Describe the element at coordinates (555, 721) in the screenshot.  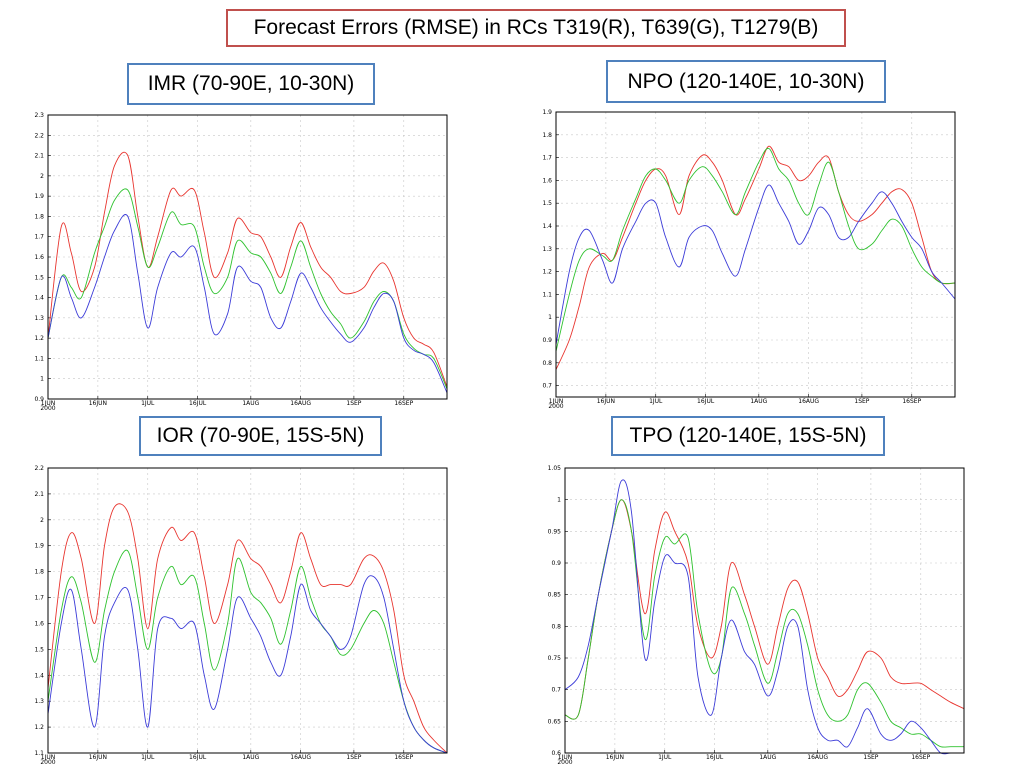
I see `y-tick-label: 0.65` at that location.